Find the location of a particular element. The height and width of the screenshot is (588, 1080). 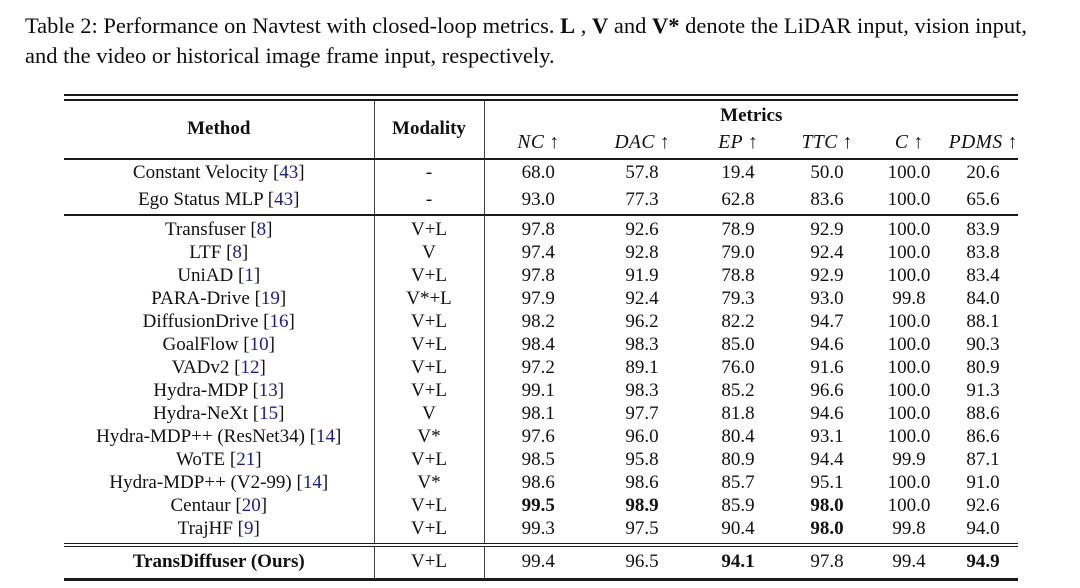

metric-label: TTC is located at coordinates (819, 142).